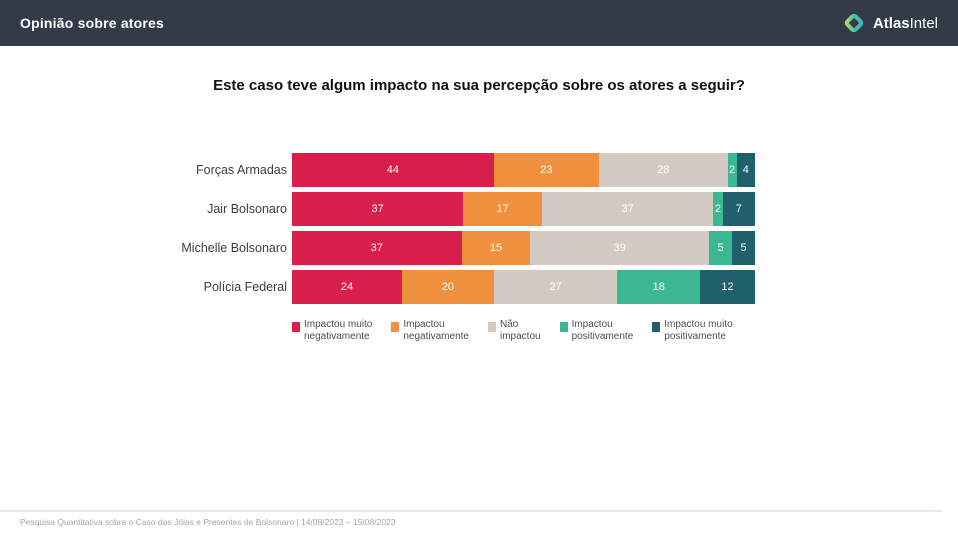 Image resolution: width=958 pixels, height=536 pixels. I want to click on bar-value: 39, so click(619, 248).